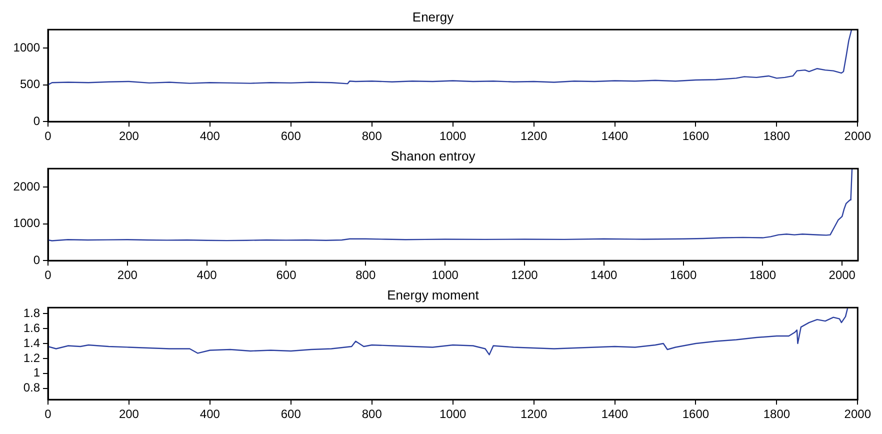 The height and width of the screenshot is (434, 882). Describe the element at coordinates (433, 156) in the screenshot. I see `chart-title: Shanon entroy` at that location.